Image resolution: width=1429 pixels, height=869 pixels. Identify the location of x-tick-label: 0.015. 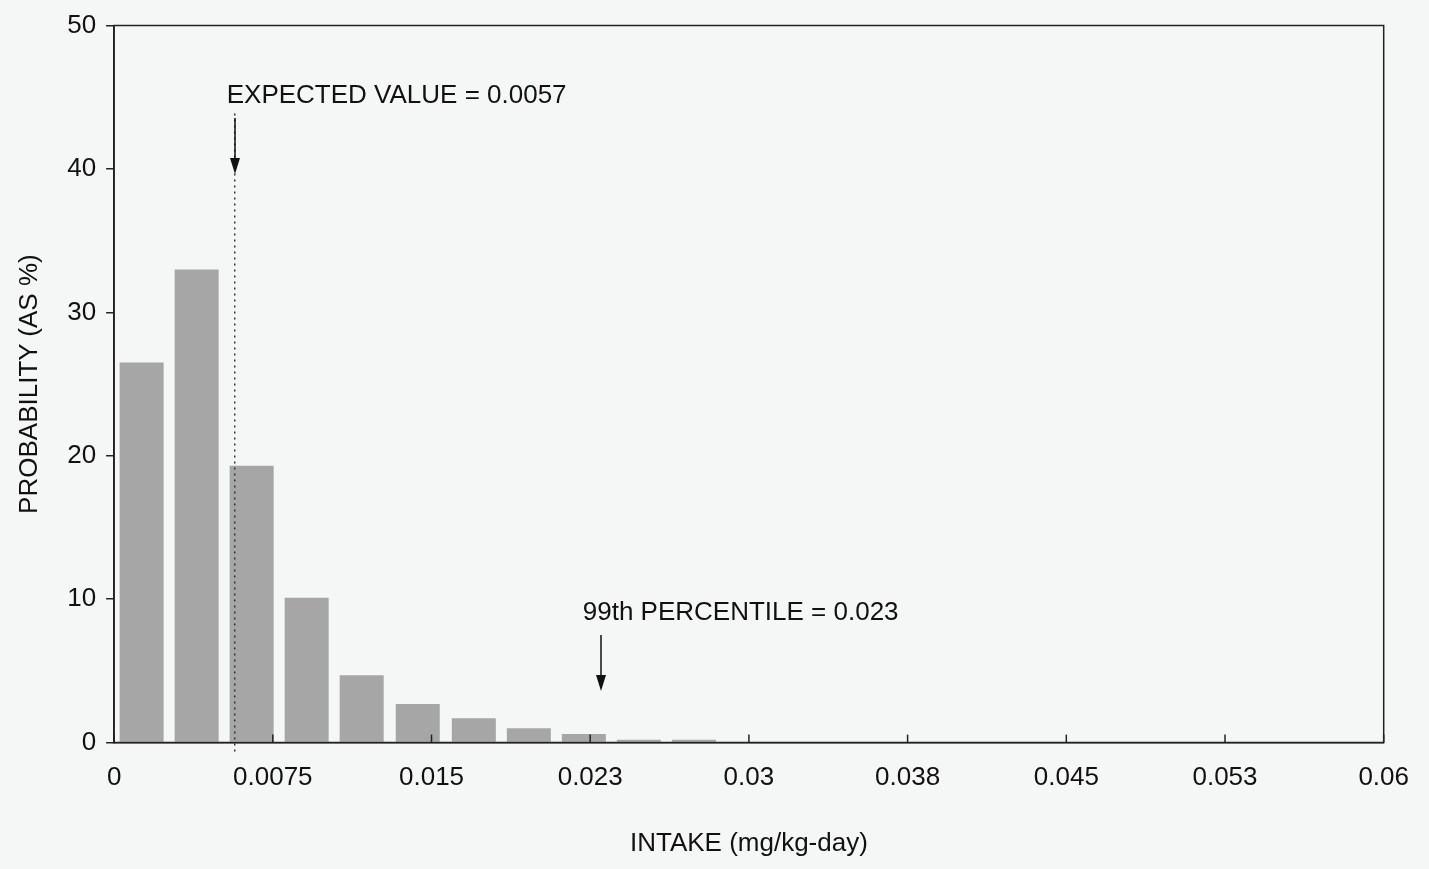
(431, 776).